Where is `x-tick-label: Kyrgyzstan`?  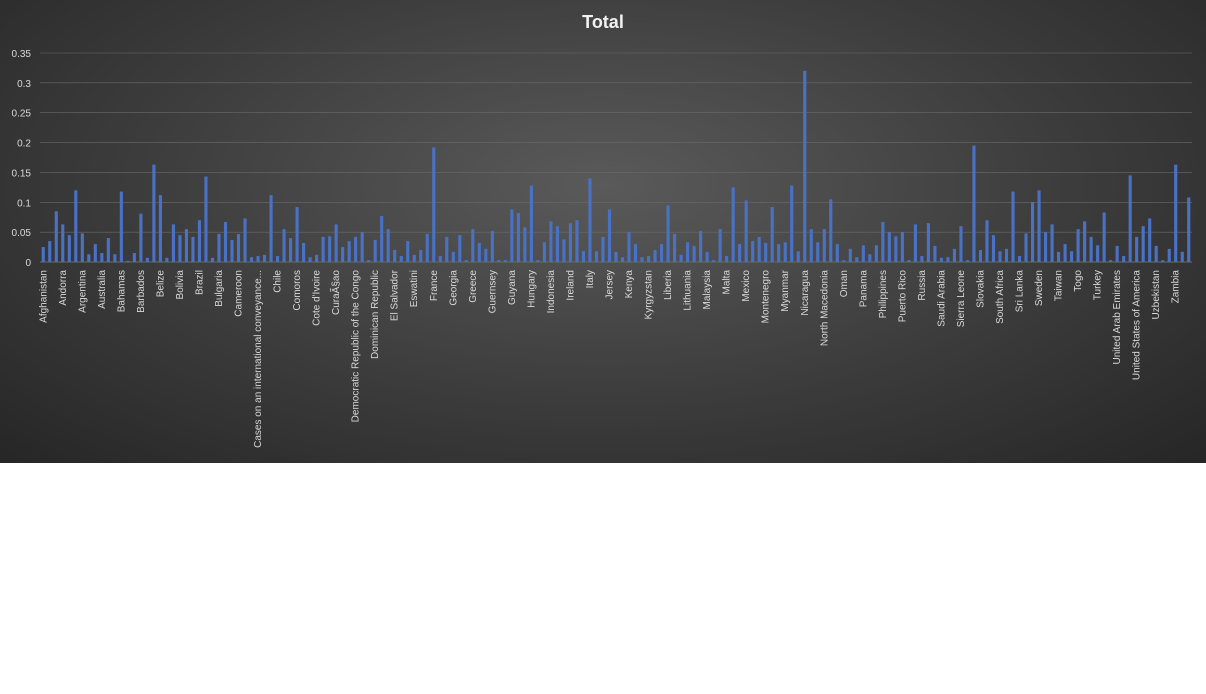
x-tick-label: Kyrgyzstan is located at coordinates (649, 294).